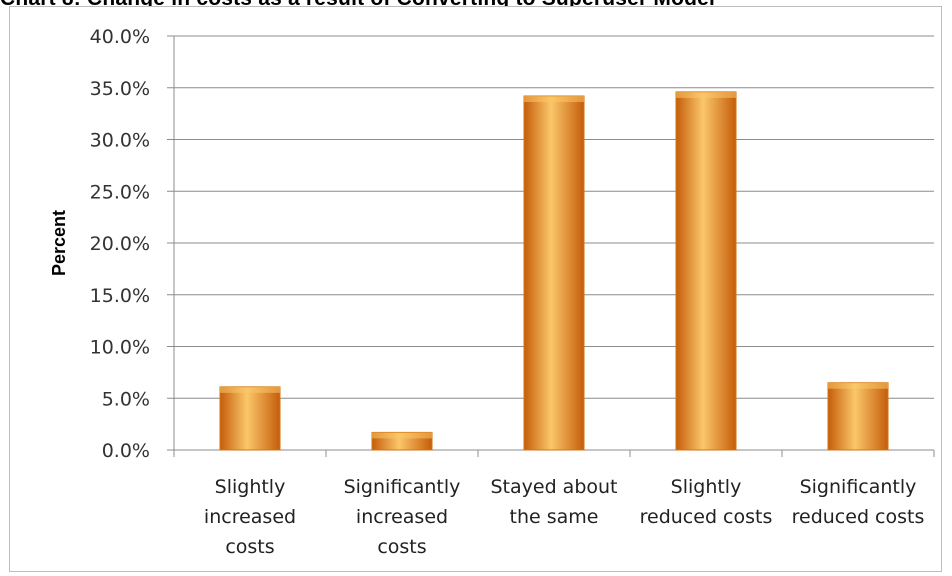  Describe the element at coordinates (120, 89) in the screenshot. I see `y-tick-label: 35.0%` at that location.